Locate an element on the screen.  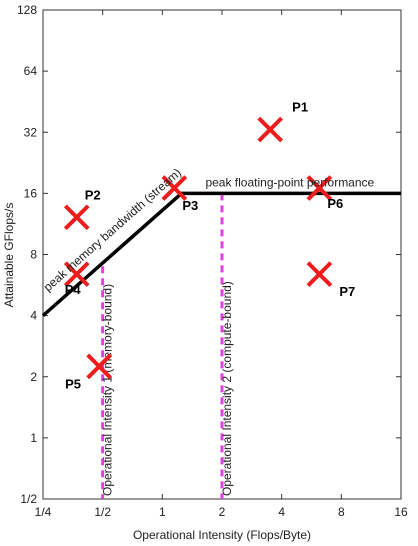
point-label: P4 is located at coordinates (73, 289).